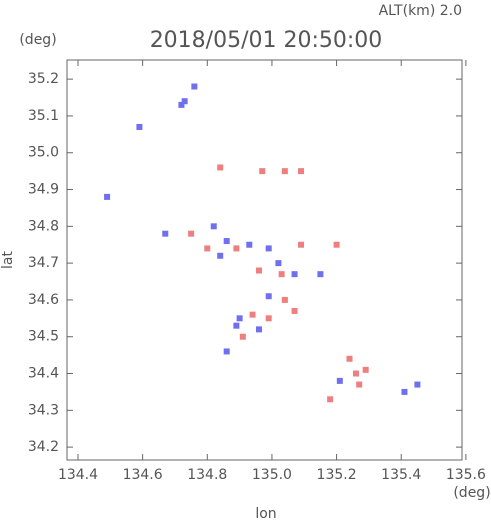  What do you see at coordinates (37, 40) in the screenshot?
I see `y-unit: (deg)` at bounding box center [37, 40].